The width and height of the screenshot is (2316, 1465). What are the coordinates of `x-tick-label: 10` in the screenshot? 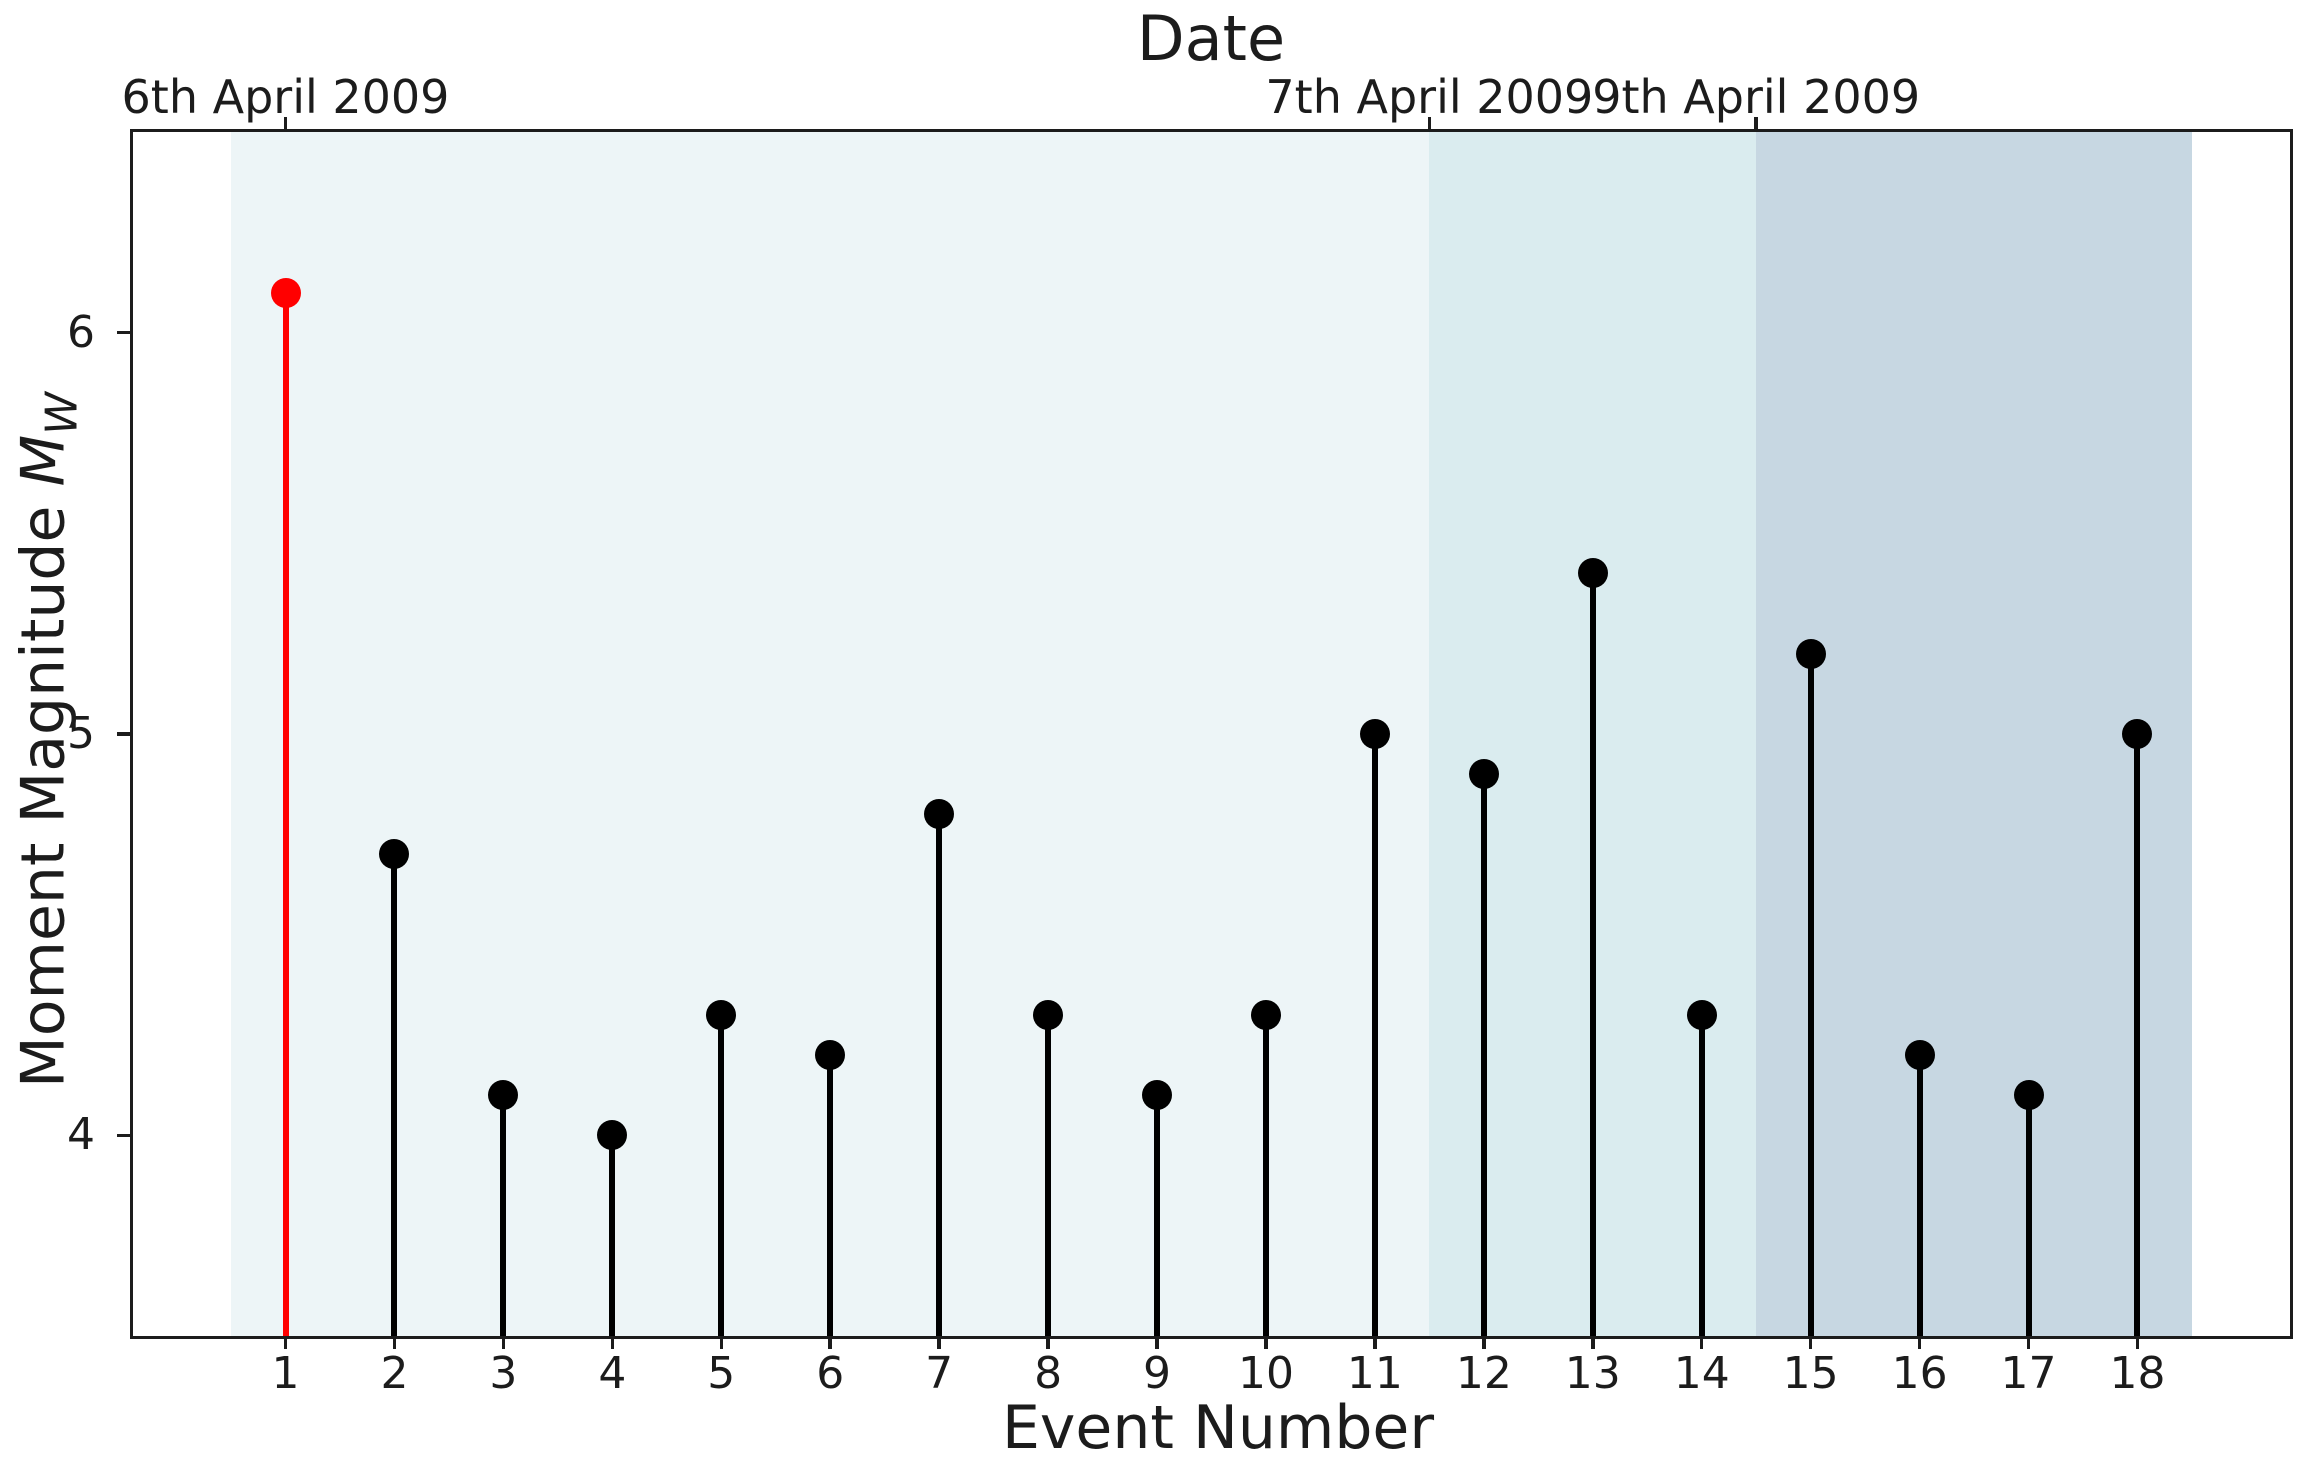 It's located at (1265, 1373).